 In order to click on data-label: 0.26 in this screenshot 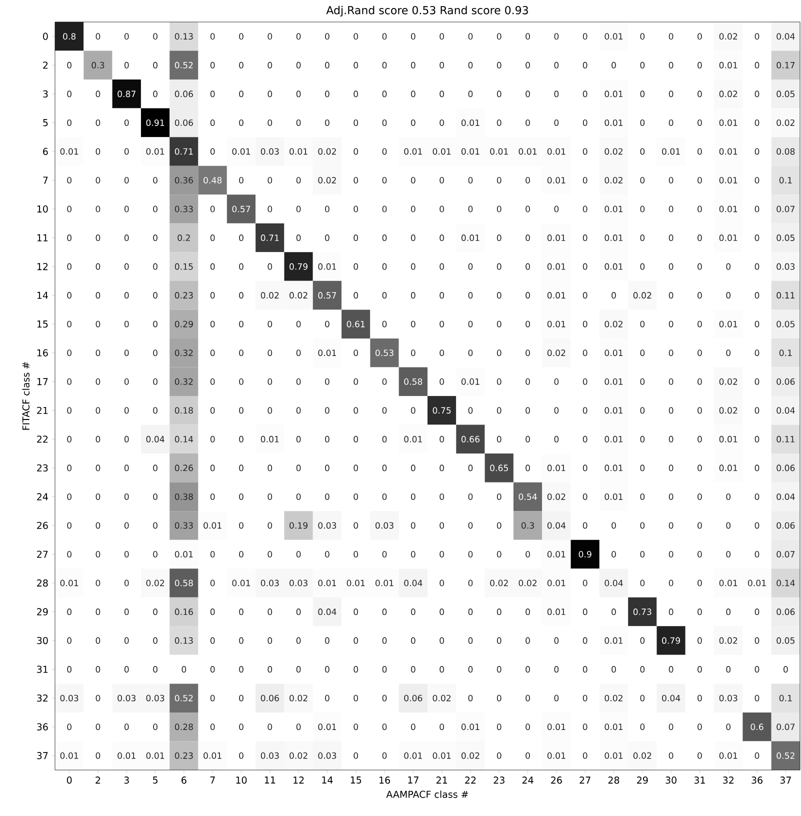, I will do `click(183, 468)`.